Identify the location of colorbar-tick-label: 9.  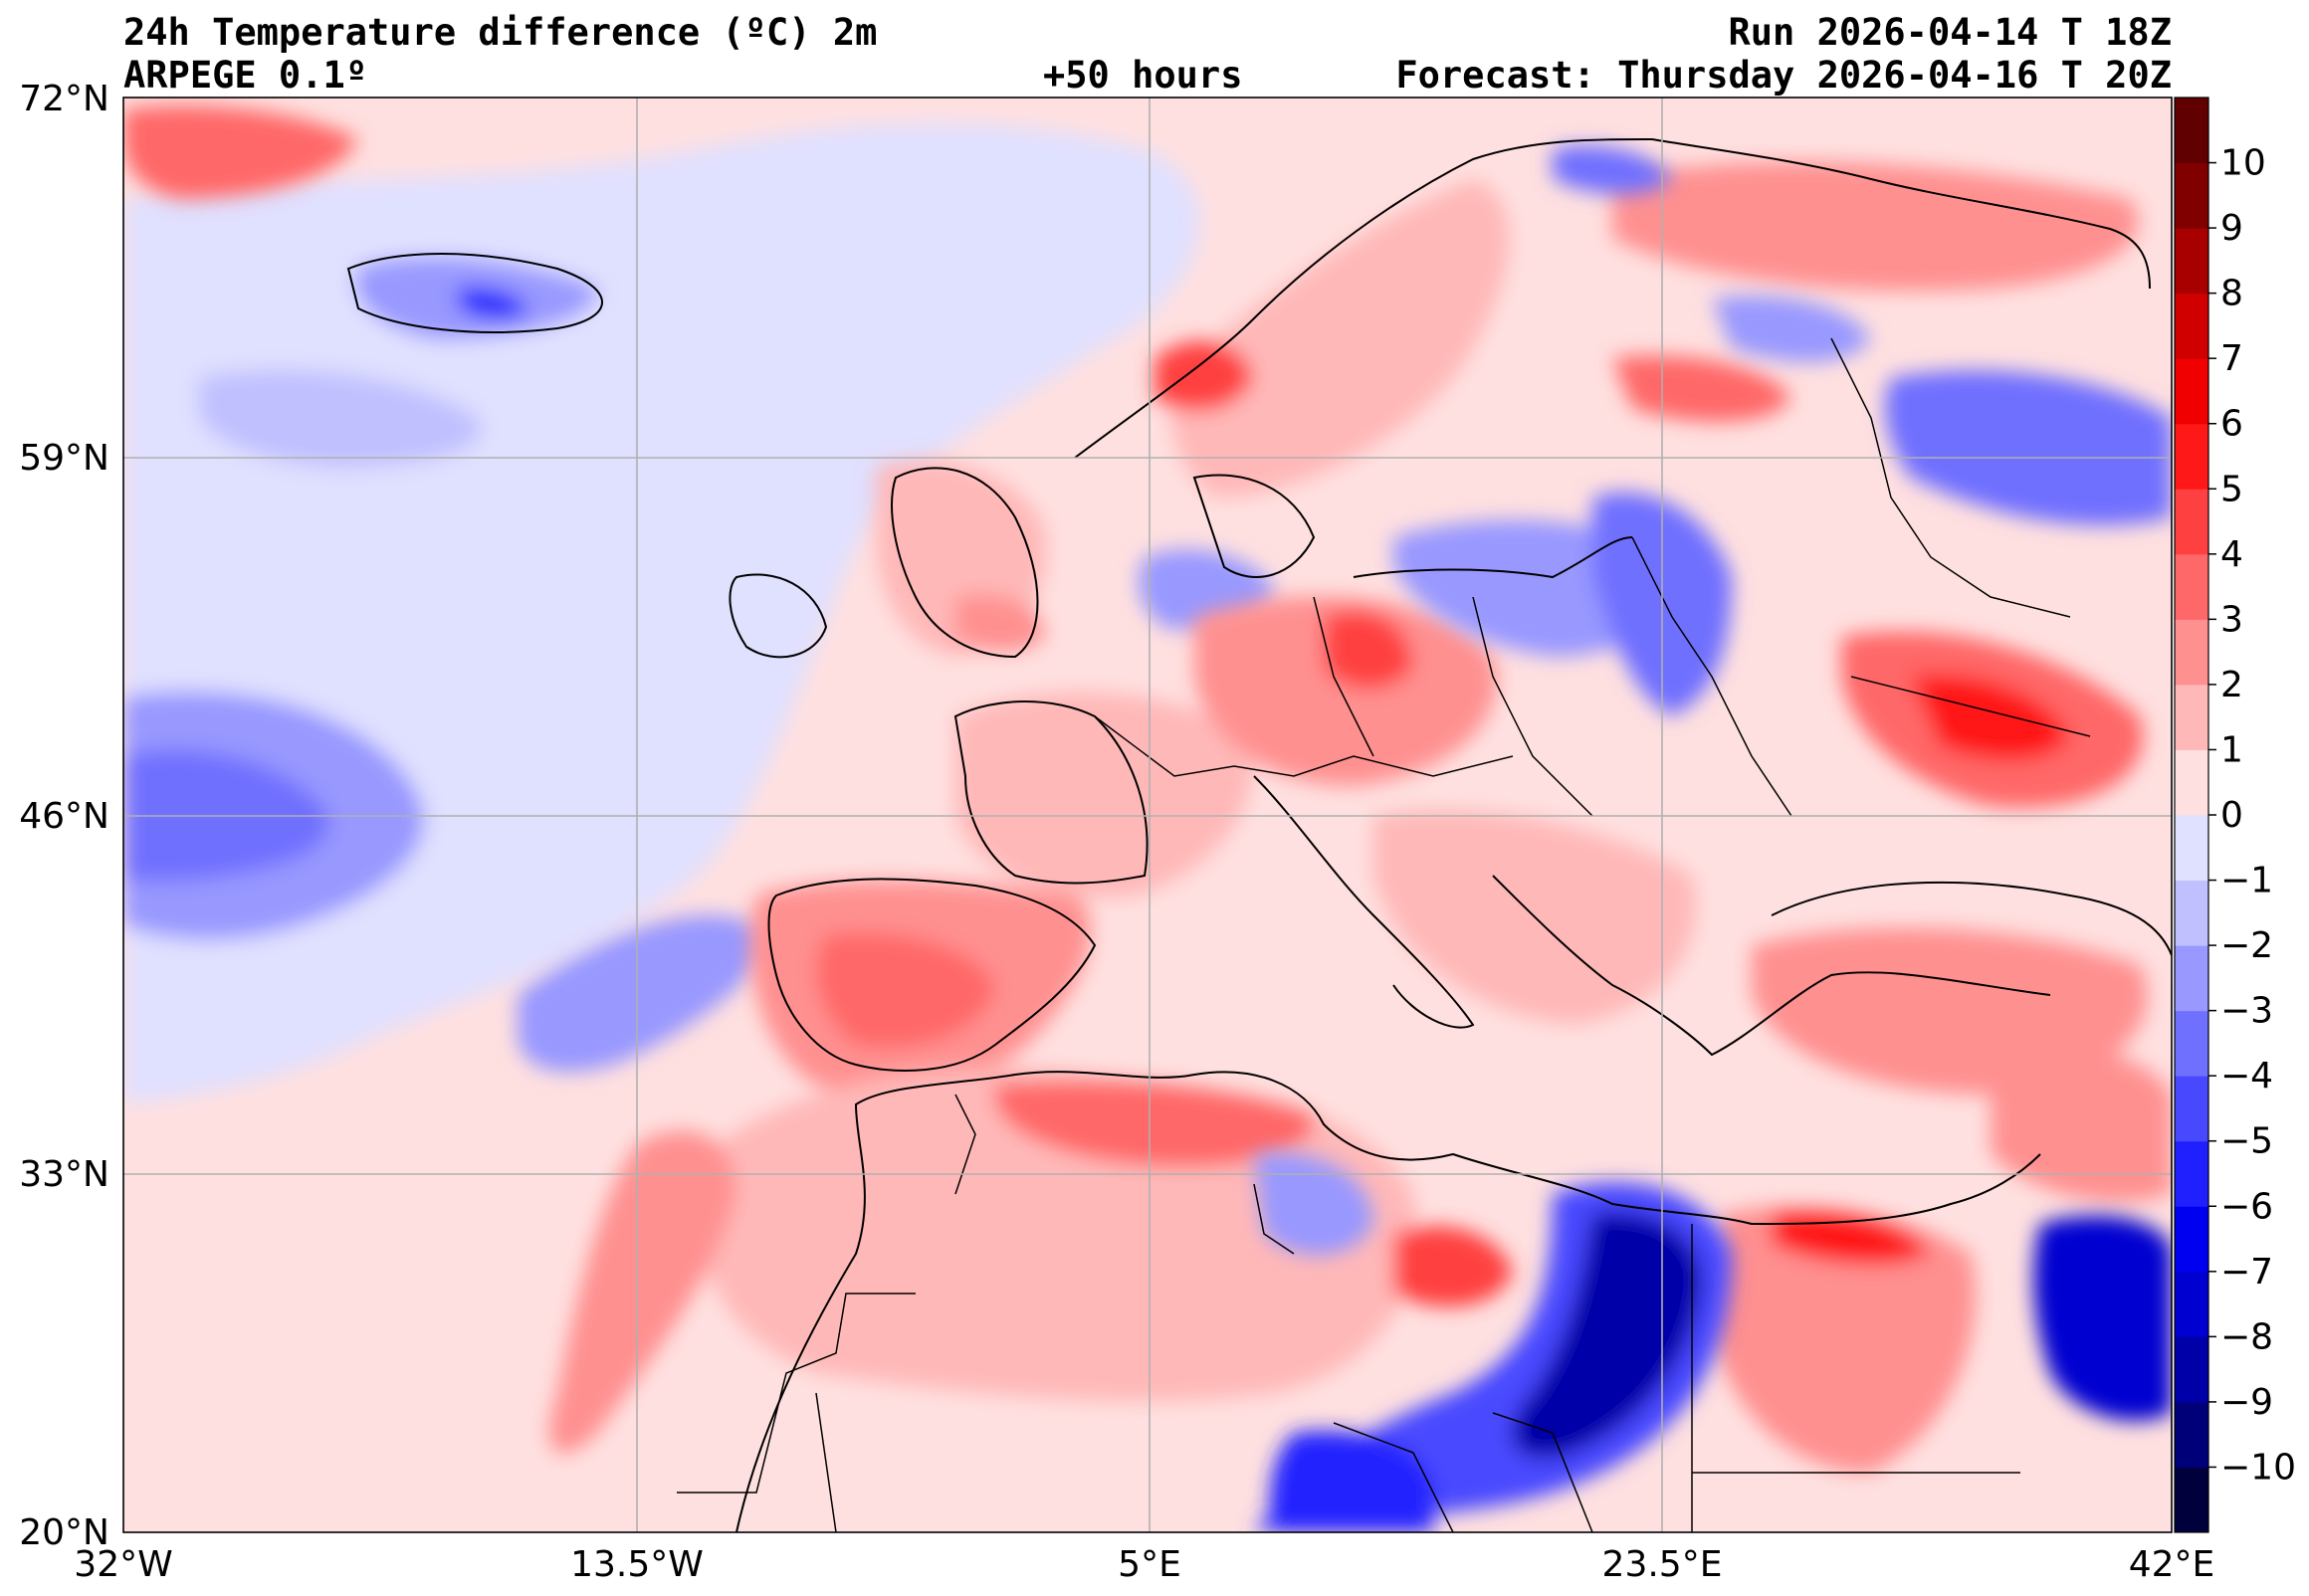
(2231, 228).